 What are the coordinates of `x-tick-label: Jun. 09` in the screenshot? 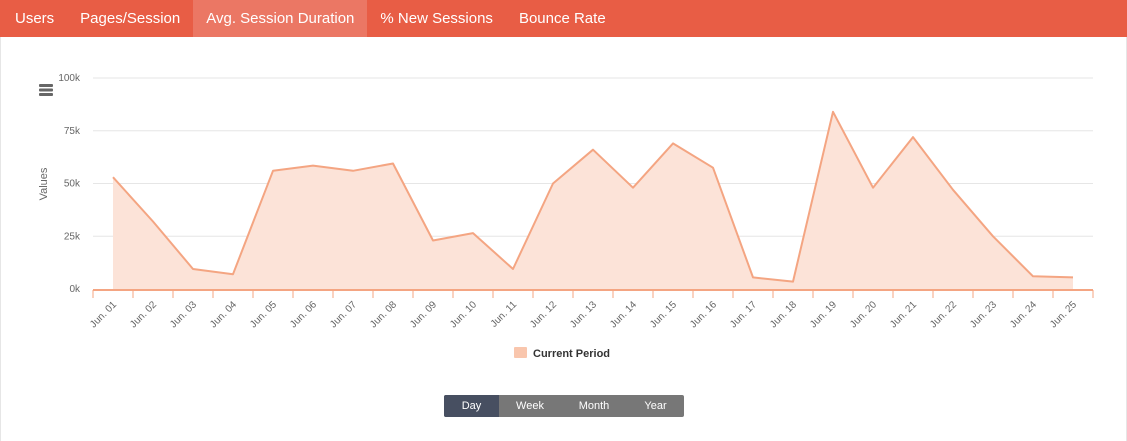 It's located at (423, 314).